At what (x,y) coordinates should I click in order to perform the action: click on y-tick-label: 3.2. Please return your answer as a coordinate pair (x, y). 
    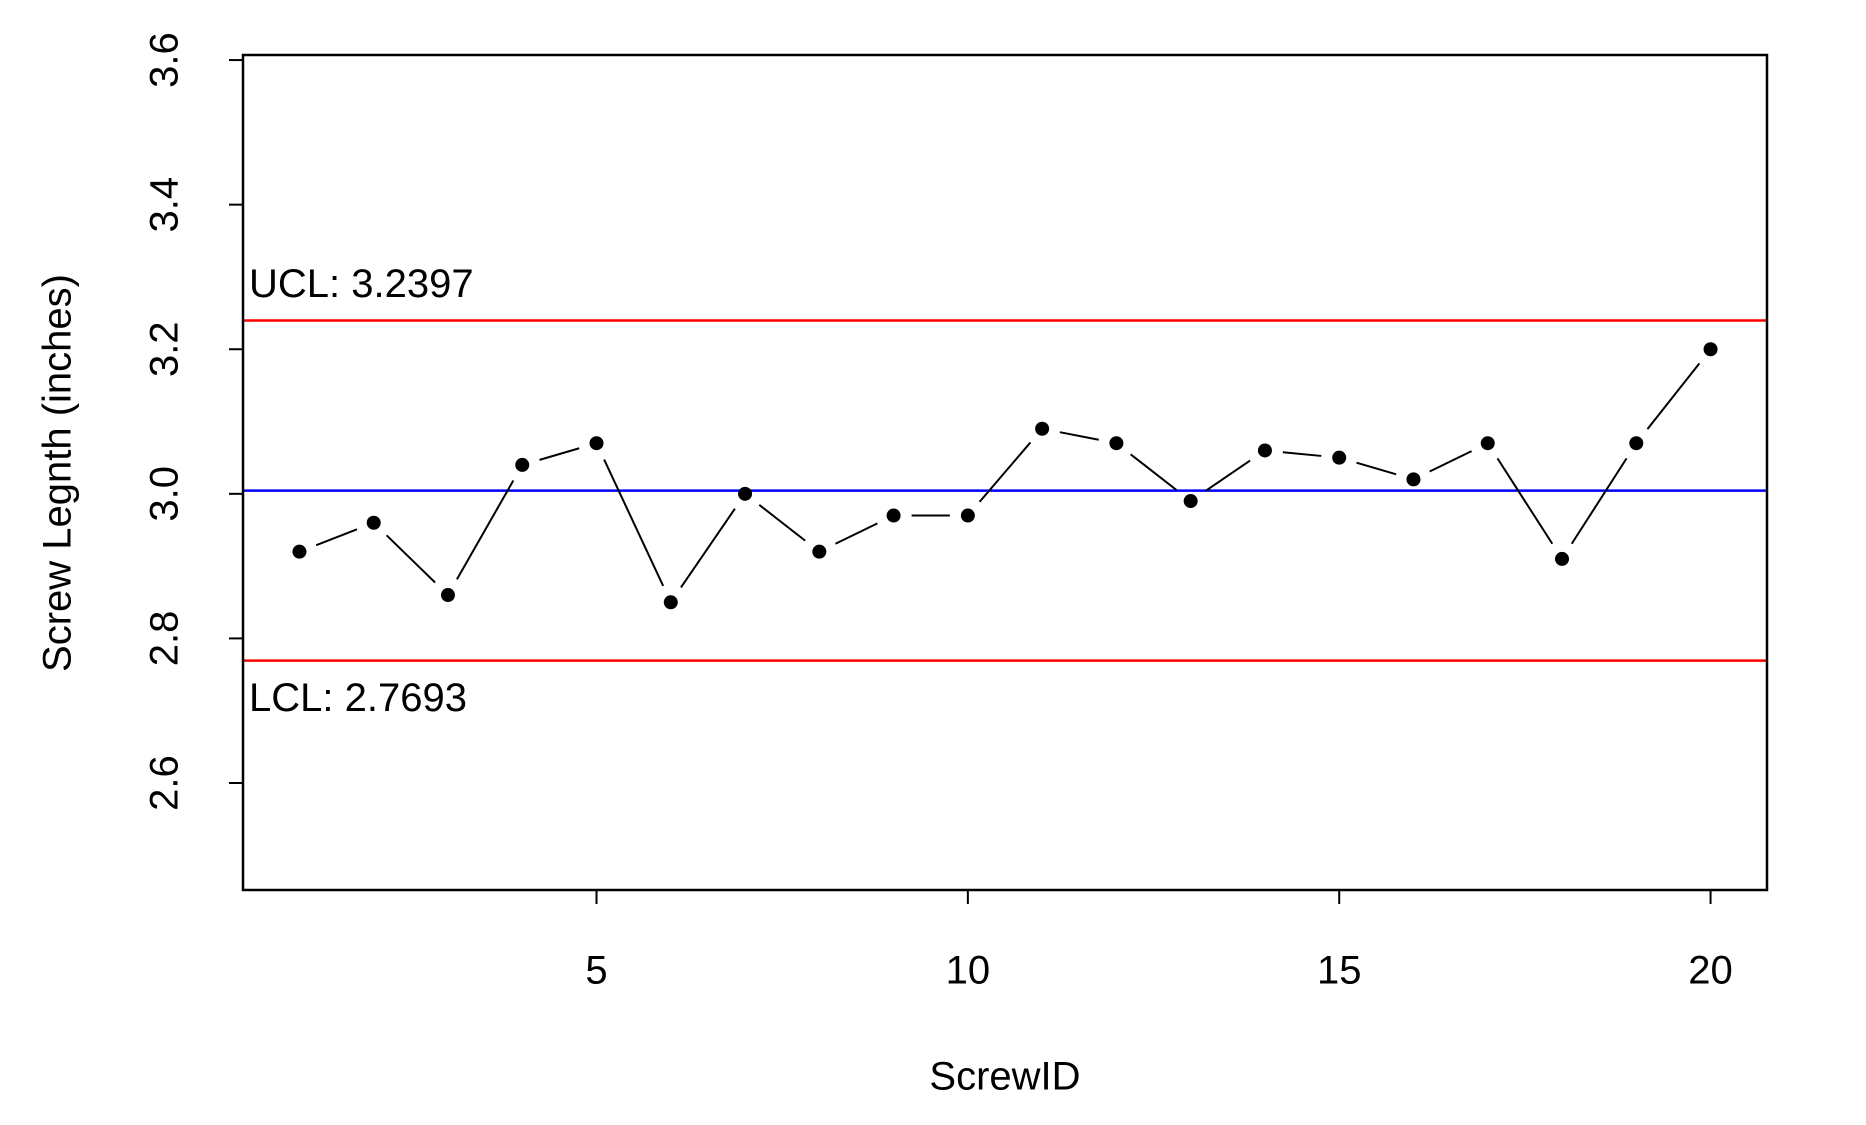
    Looking at the image, I should click on (165, 349).